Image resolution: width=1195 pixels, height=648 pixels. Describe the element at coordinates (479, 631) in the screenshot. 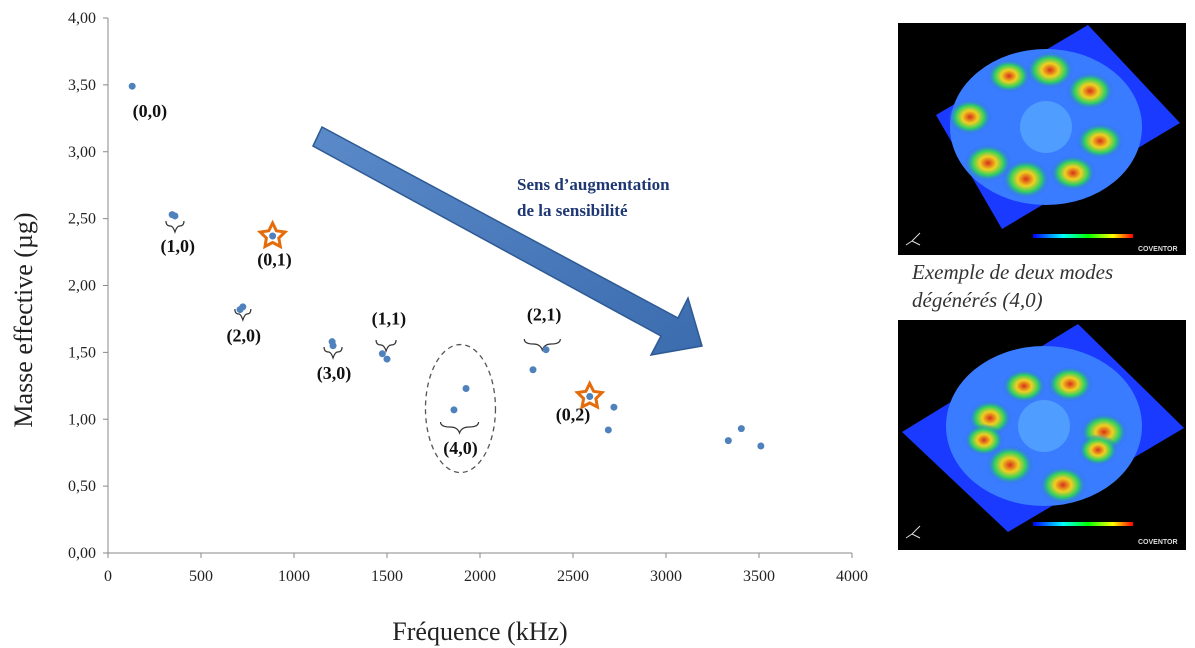

I see `x-axis-title: Fréquence (kHz)` at that location.